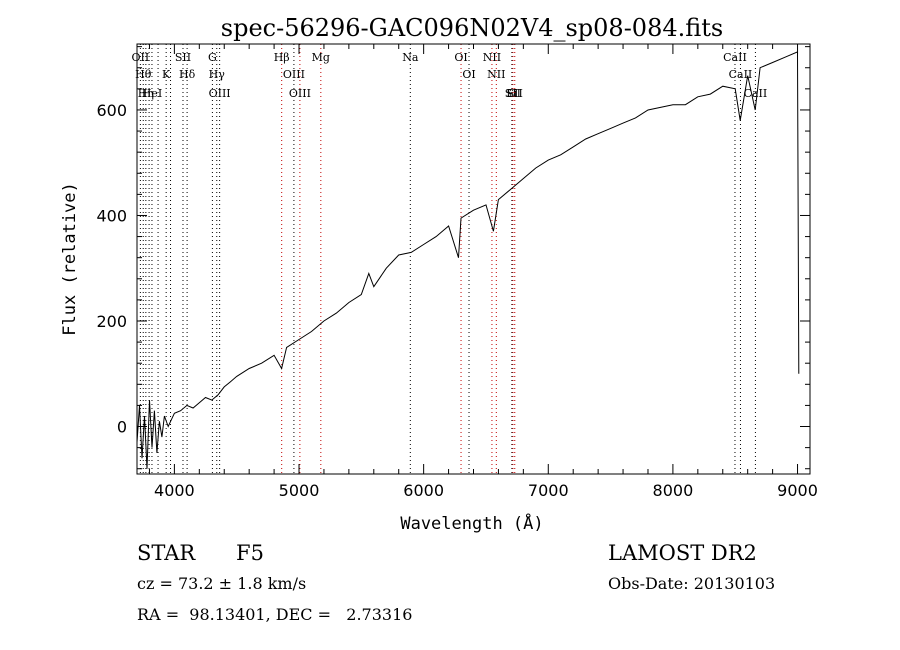 The height and width of the screenshot is (650, 900). I want to click on line-label-23-0: SII, so click(513, 93).